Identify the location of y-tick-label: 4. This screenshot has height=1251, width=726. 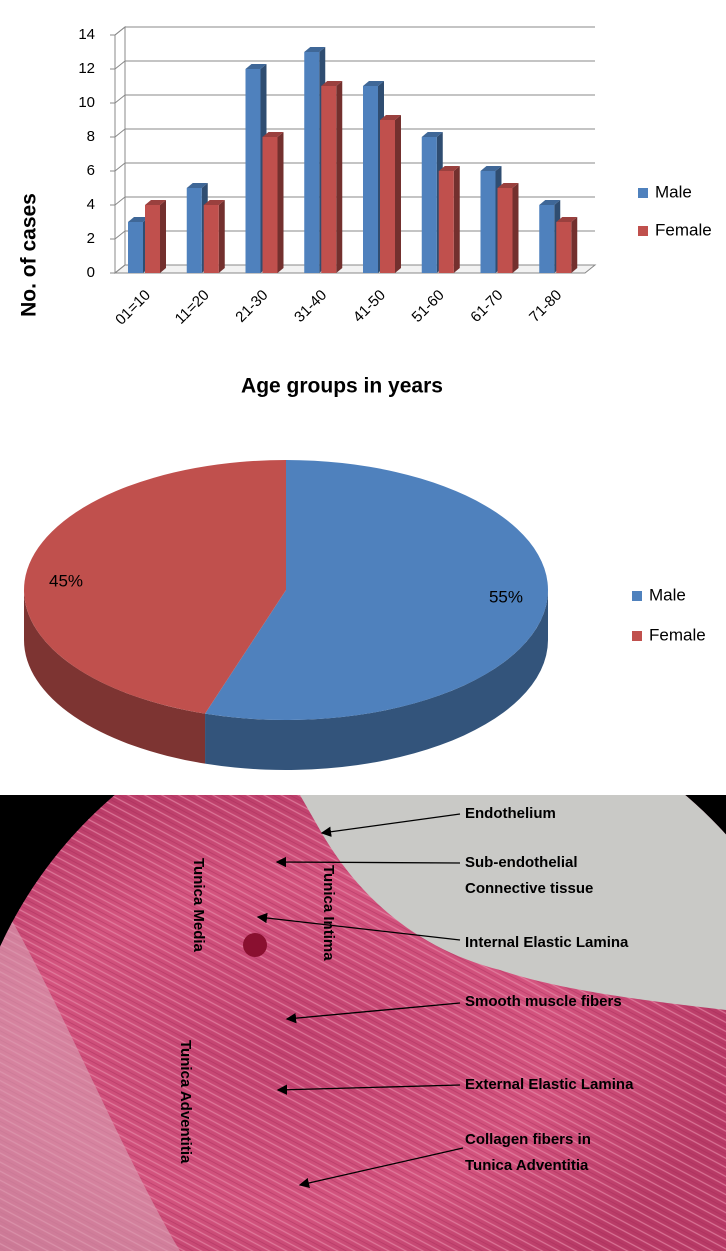
(91, 204).